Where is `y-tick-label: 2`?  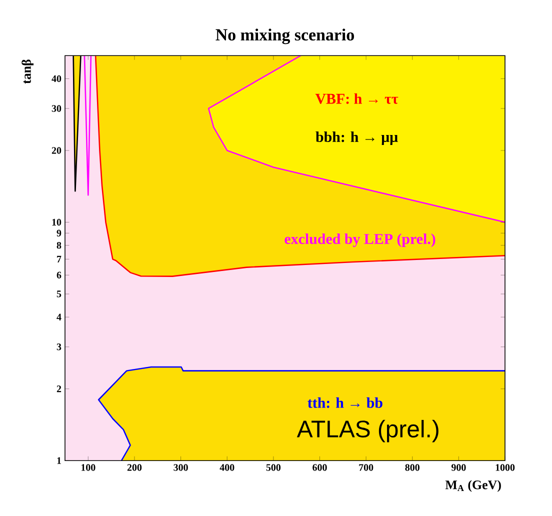 y-tick-label: 2 is located at coordinates (59, 389).